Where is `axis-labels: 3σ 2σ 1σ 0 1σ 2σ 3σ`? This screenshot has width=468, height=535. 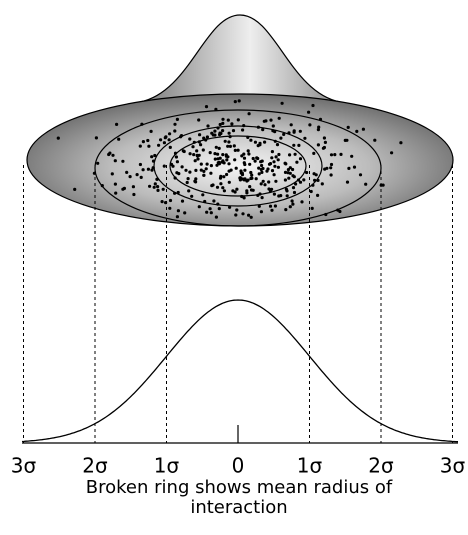
axis-labels: 3σ 2σ 1σ 0 1σ 2σ 3σ is located at coordinates (238, 465).